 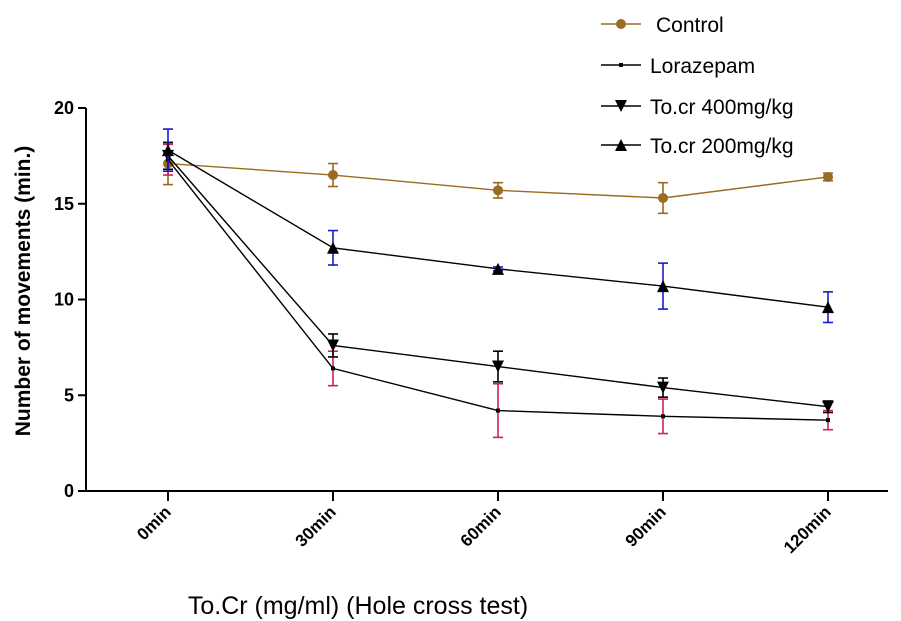 I want to click on x-tick-label: 120min, so click(x=807, y=529).